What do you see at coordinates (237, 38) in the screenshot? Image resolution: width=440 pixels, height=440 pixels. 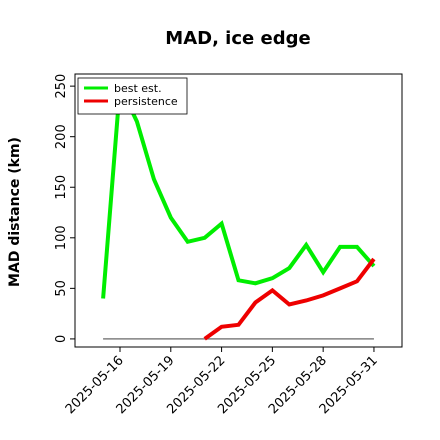 I see `chart-title: MAD, ice edge` at bounding box center [237, 38].